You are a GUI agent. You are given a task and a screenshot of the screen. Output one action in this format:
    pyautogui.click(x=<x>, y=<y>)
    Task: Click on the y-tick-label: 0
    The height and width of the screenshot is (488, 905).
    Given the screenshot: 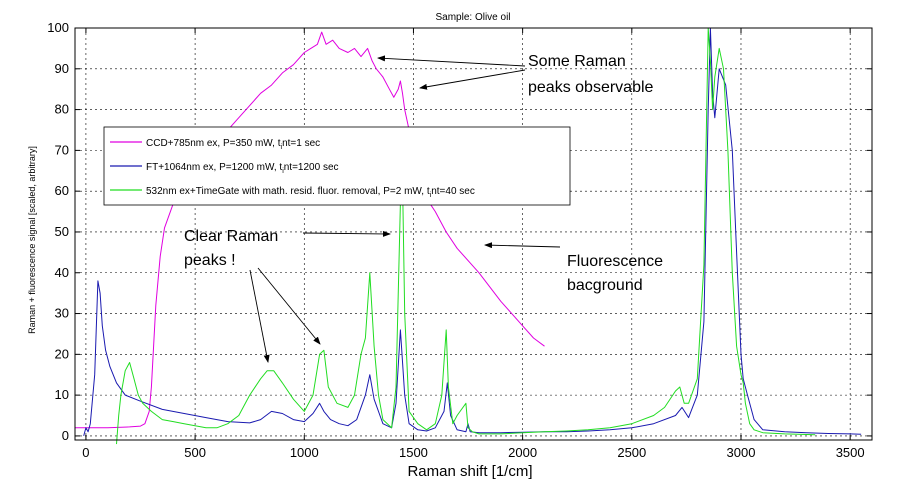 What is the action you would take?
    pyautogui.click(x=65, y=435)
    